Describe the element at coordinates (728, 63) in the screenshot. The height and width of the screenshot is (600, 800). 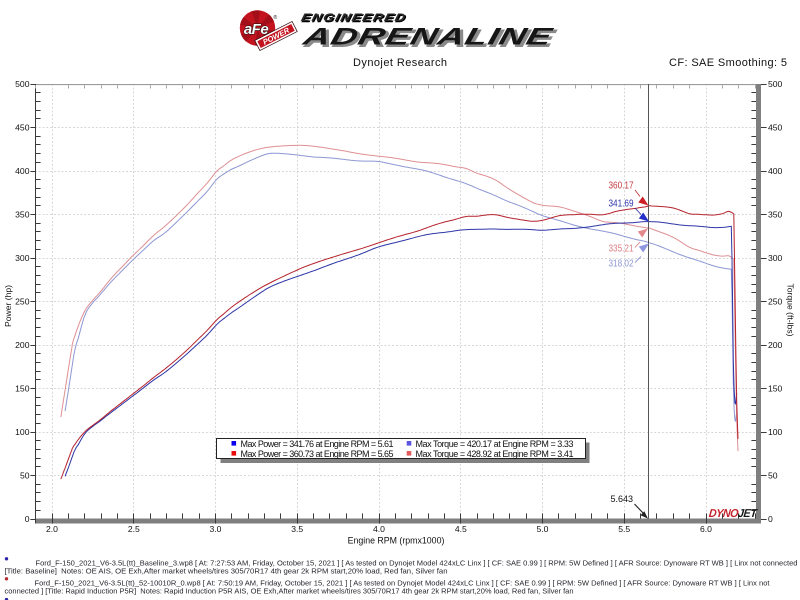
I see `svg-text: CF: SAE Smoothing: 5` at that location.